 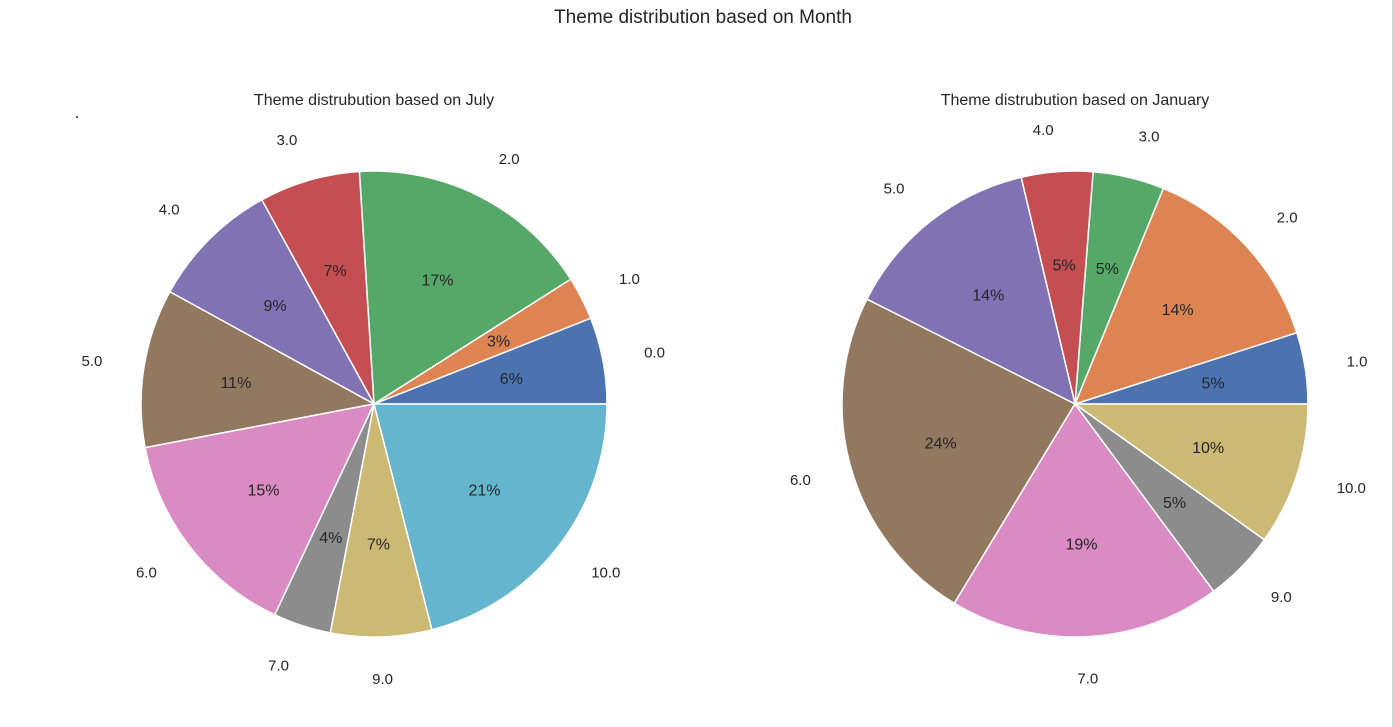 What do you see at coordinates (490, 517) in the screenshot?
I see `pie-slice-july-10.0` at bounding box center [490, 517].